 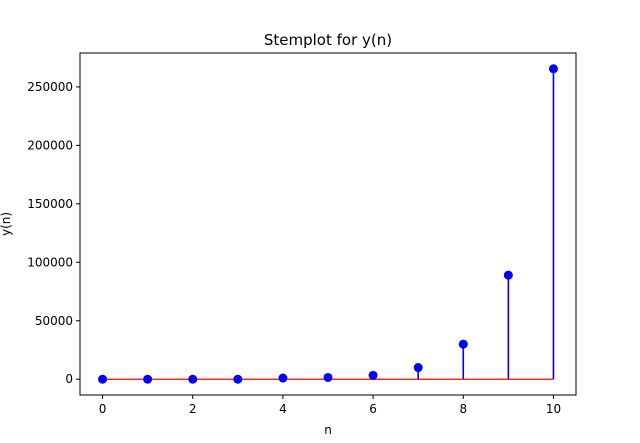 What do you see at coordinates (553, 409) in the screenshot?
I see `x-tick-label: 10` at bounding box center [553, 409].